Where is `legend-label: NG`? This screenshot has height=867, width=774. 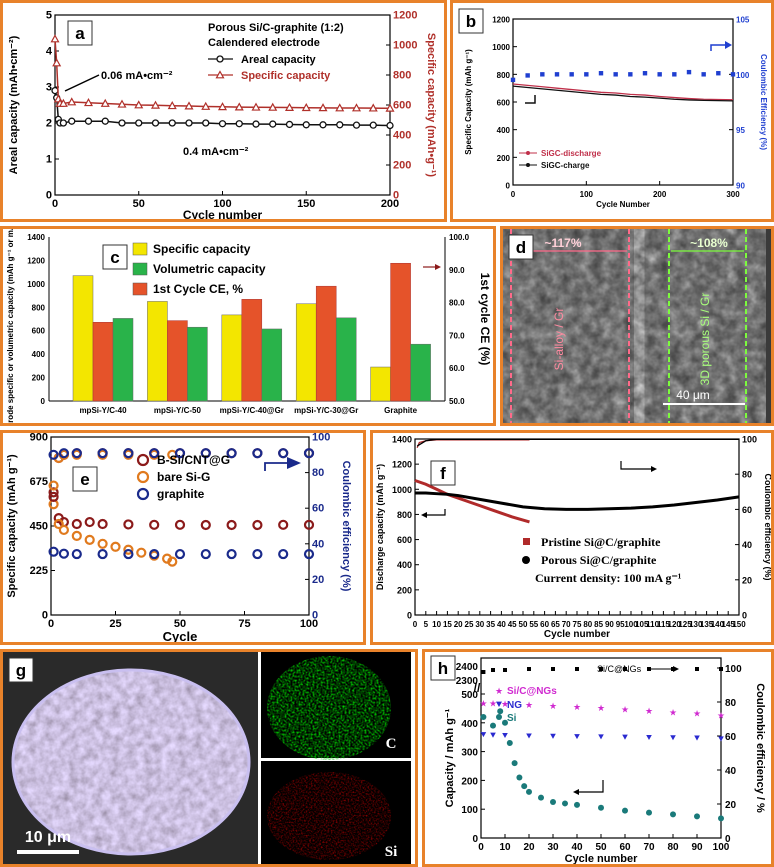 legend-label: NG is located at coordinates (514, 705).